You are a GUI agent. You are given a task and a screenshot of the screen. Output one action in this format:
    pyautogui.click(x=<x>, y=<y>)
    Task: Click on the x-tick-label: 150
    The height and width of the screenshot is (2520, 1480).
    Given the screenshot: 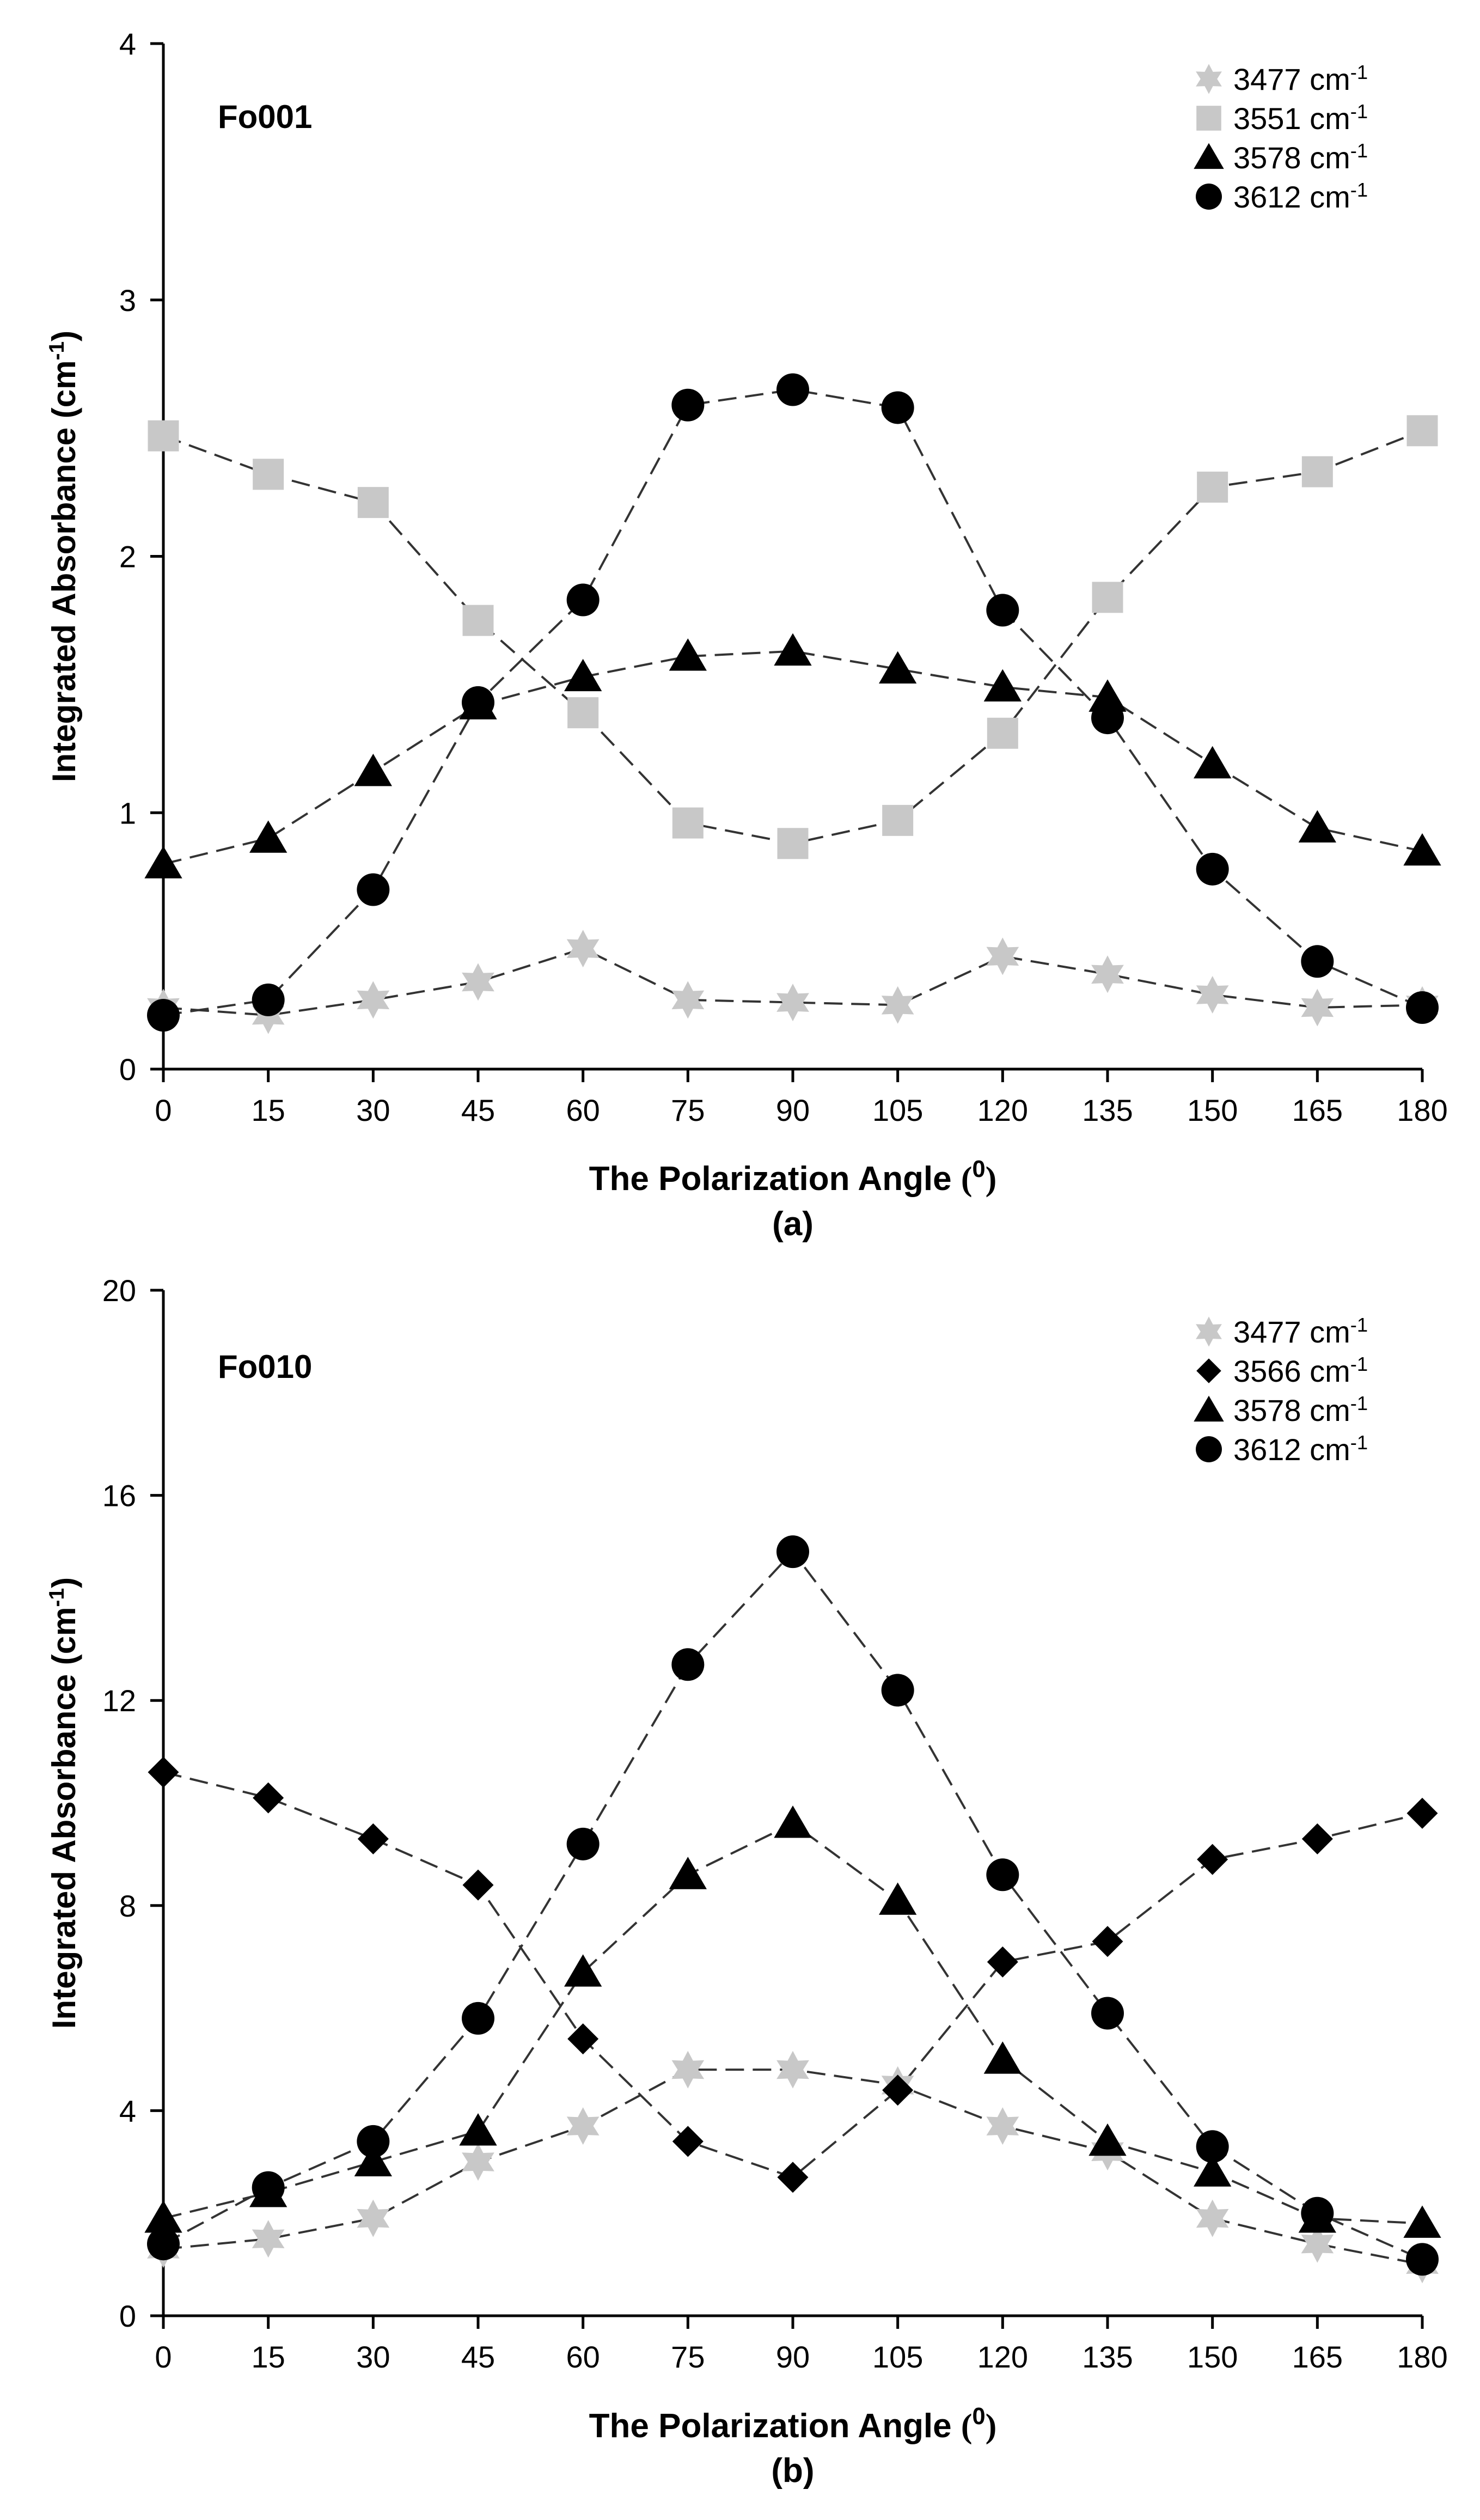 What is the action you would take?
    pyautogui.click(x=1212, y=1110)
    